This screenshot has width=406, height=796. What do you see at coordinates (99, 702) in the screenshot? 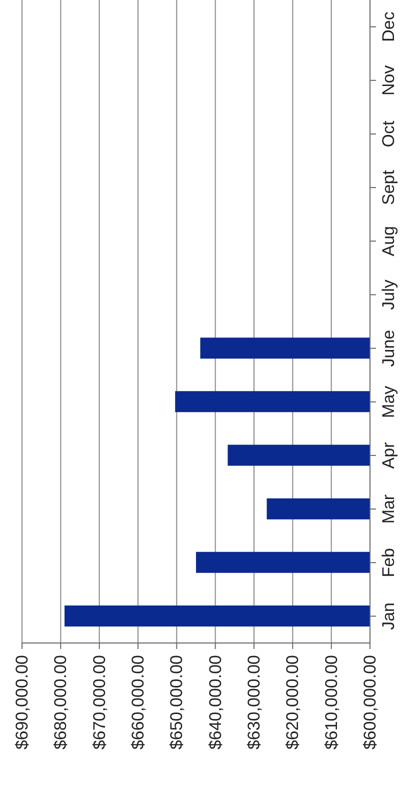
I see `x-tick-label: $670,000.00` at bounding box center [99, 702].